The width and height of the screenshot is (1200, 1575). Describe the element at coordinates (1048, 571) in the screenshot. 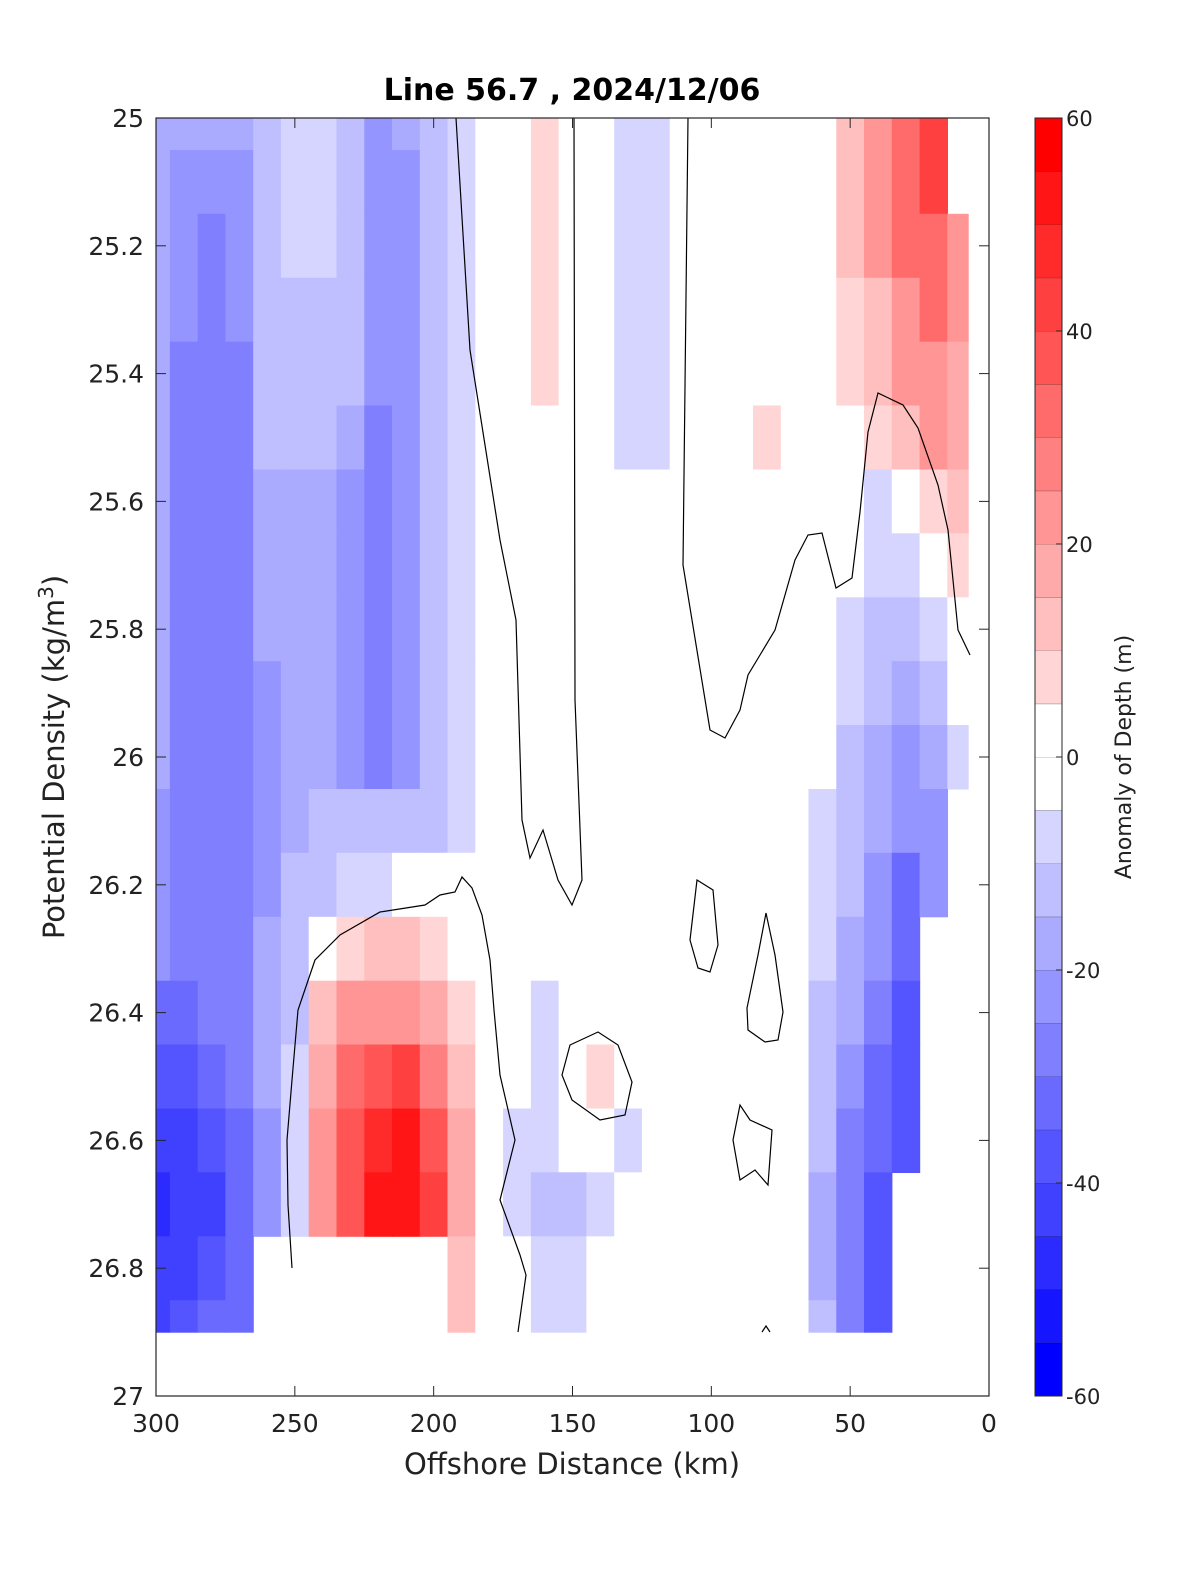

I see `colorbar-band` at that location.